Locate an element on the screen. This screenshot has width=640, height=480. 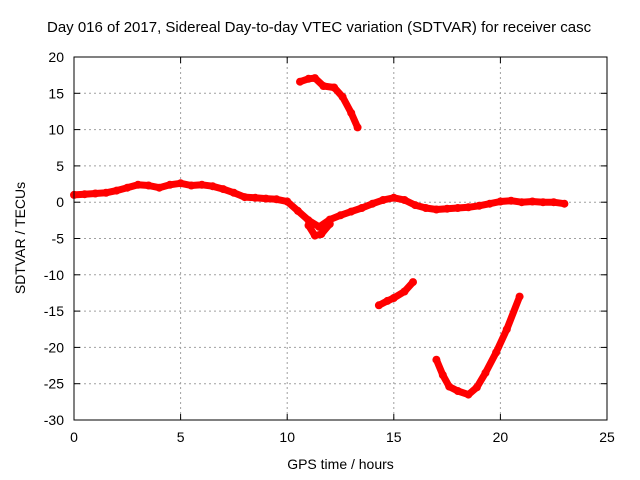
y-tick-label: -20 is located at coordinates (54, 347).